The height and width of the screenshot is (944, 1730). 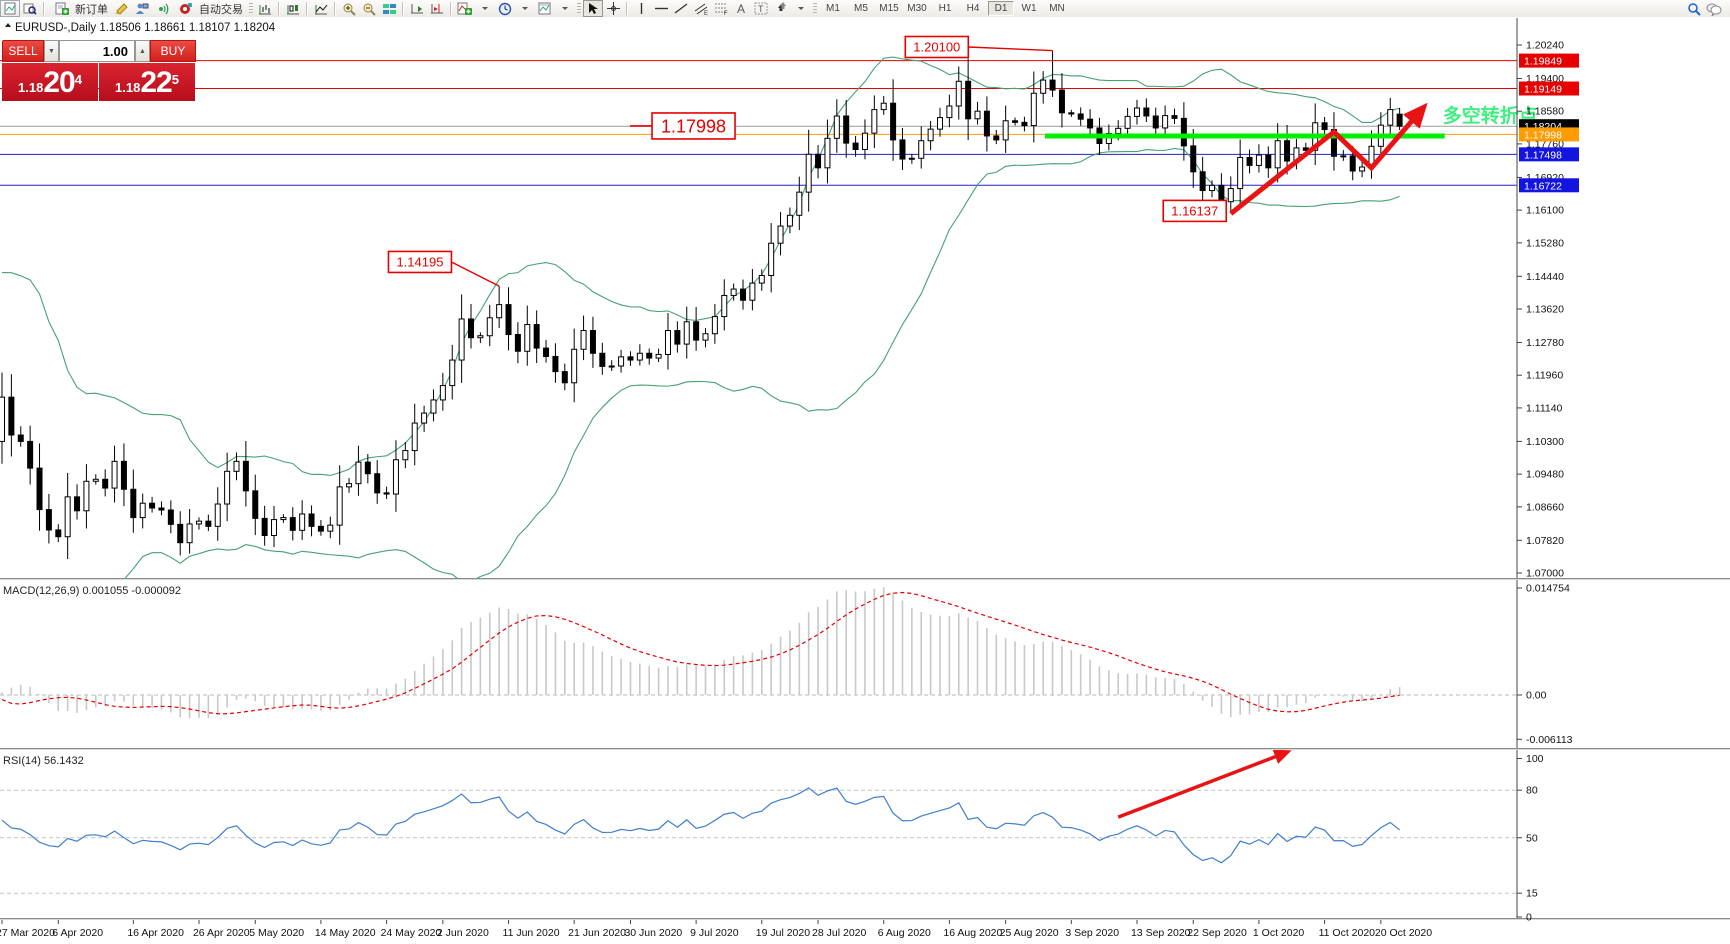 I want to click on price-annotation-1.16137: 1.16137, so click(x=1195, y=211).